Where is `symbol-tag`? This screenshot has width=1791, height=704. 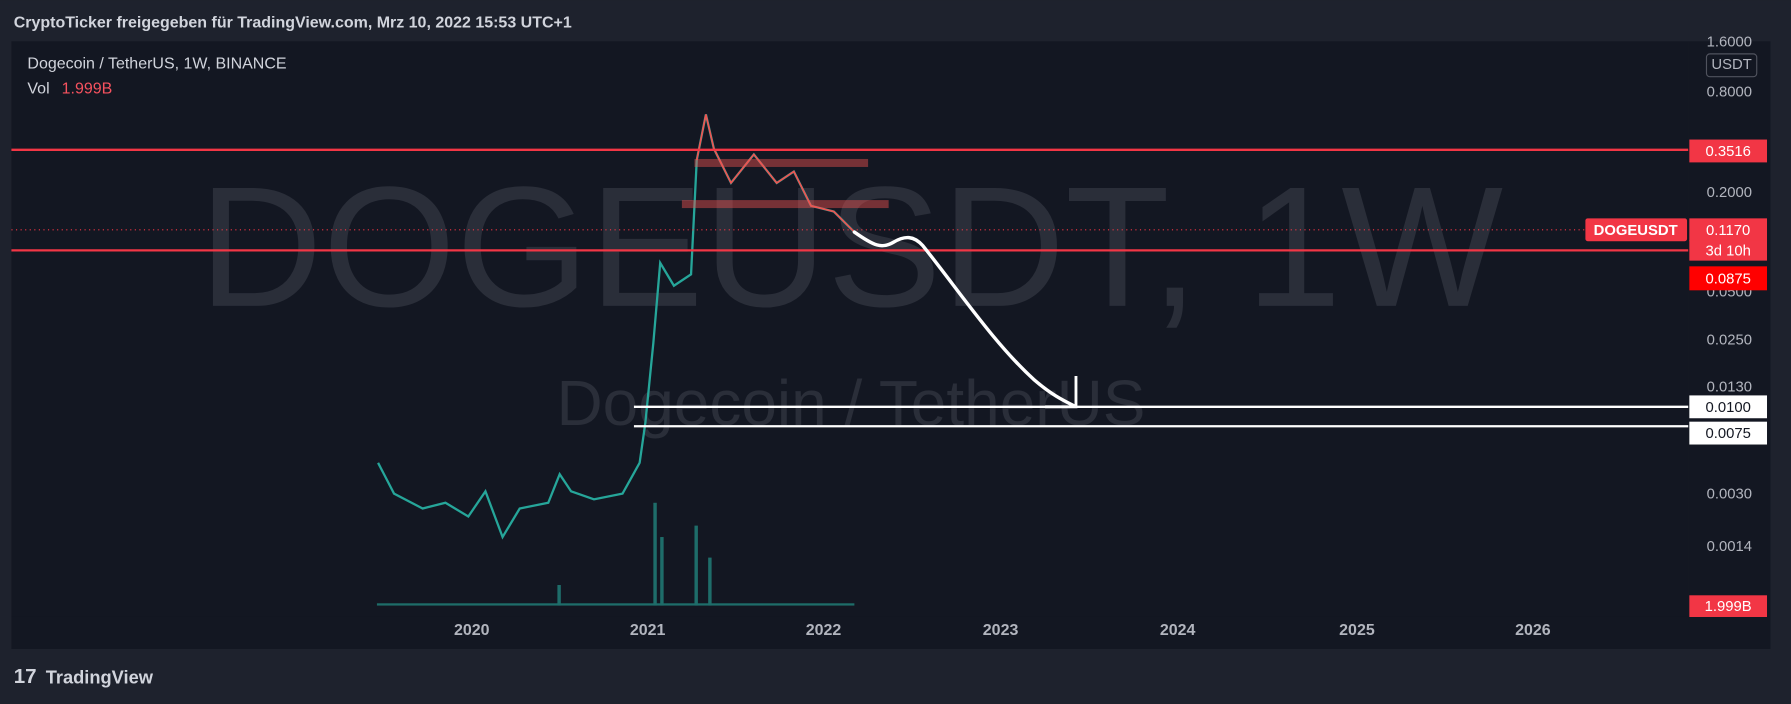 symbol-tag is located at coordinates (1636, 230).